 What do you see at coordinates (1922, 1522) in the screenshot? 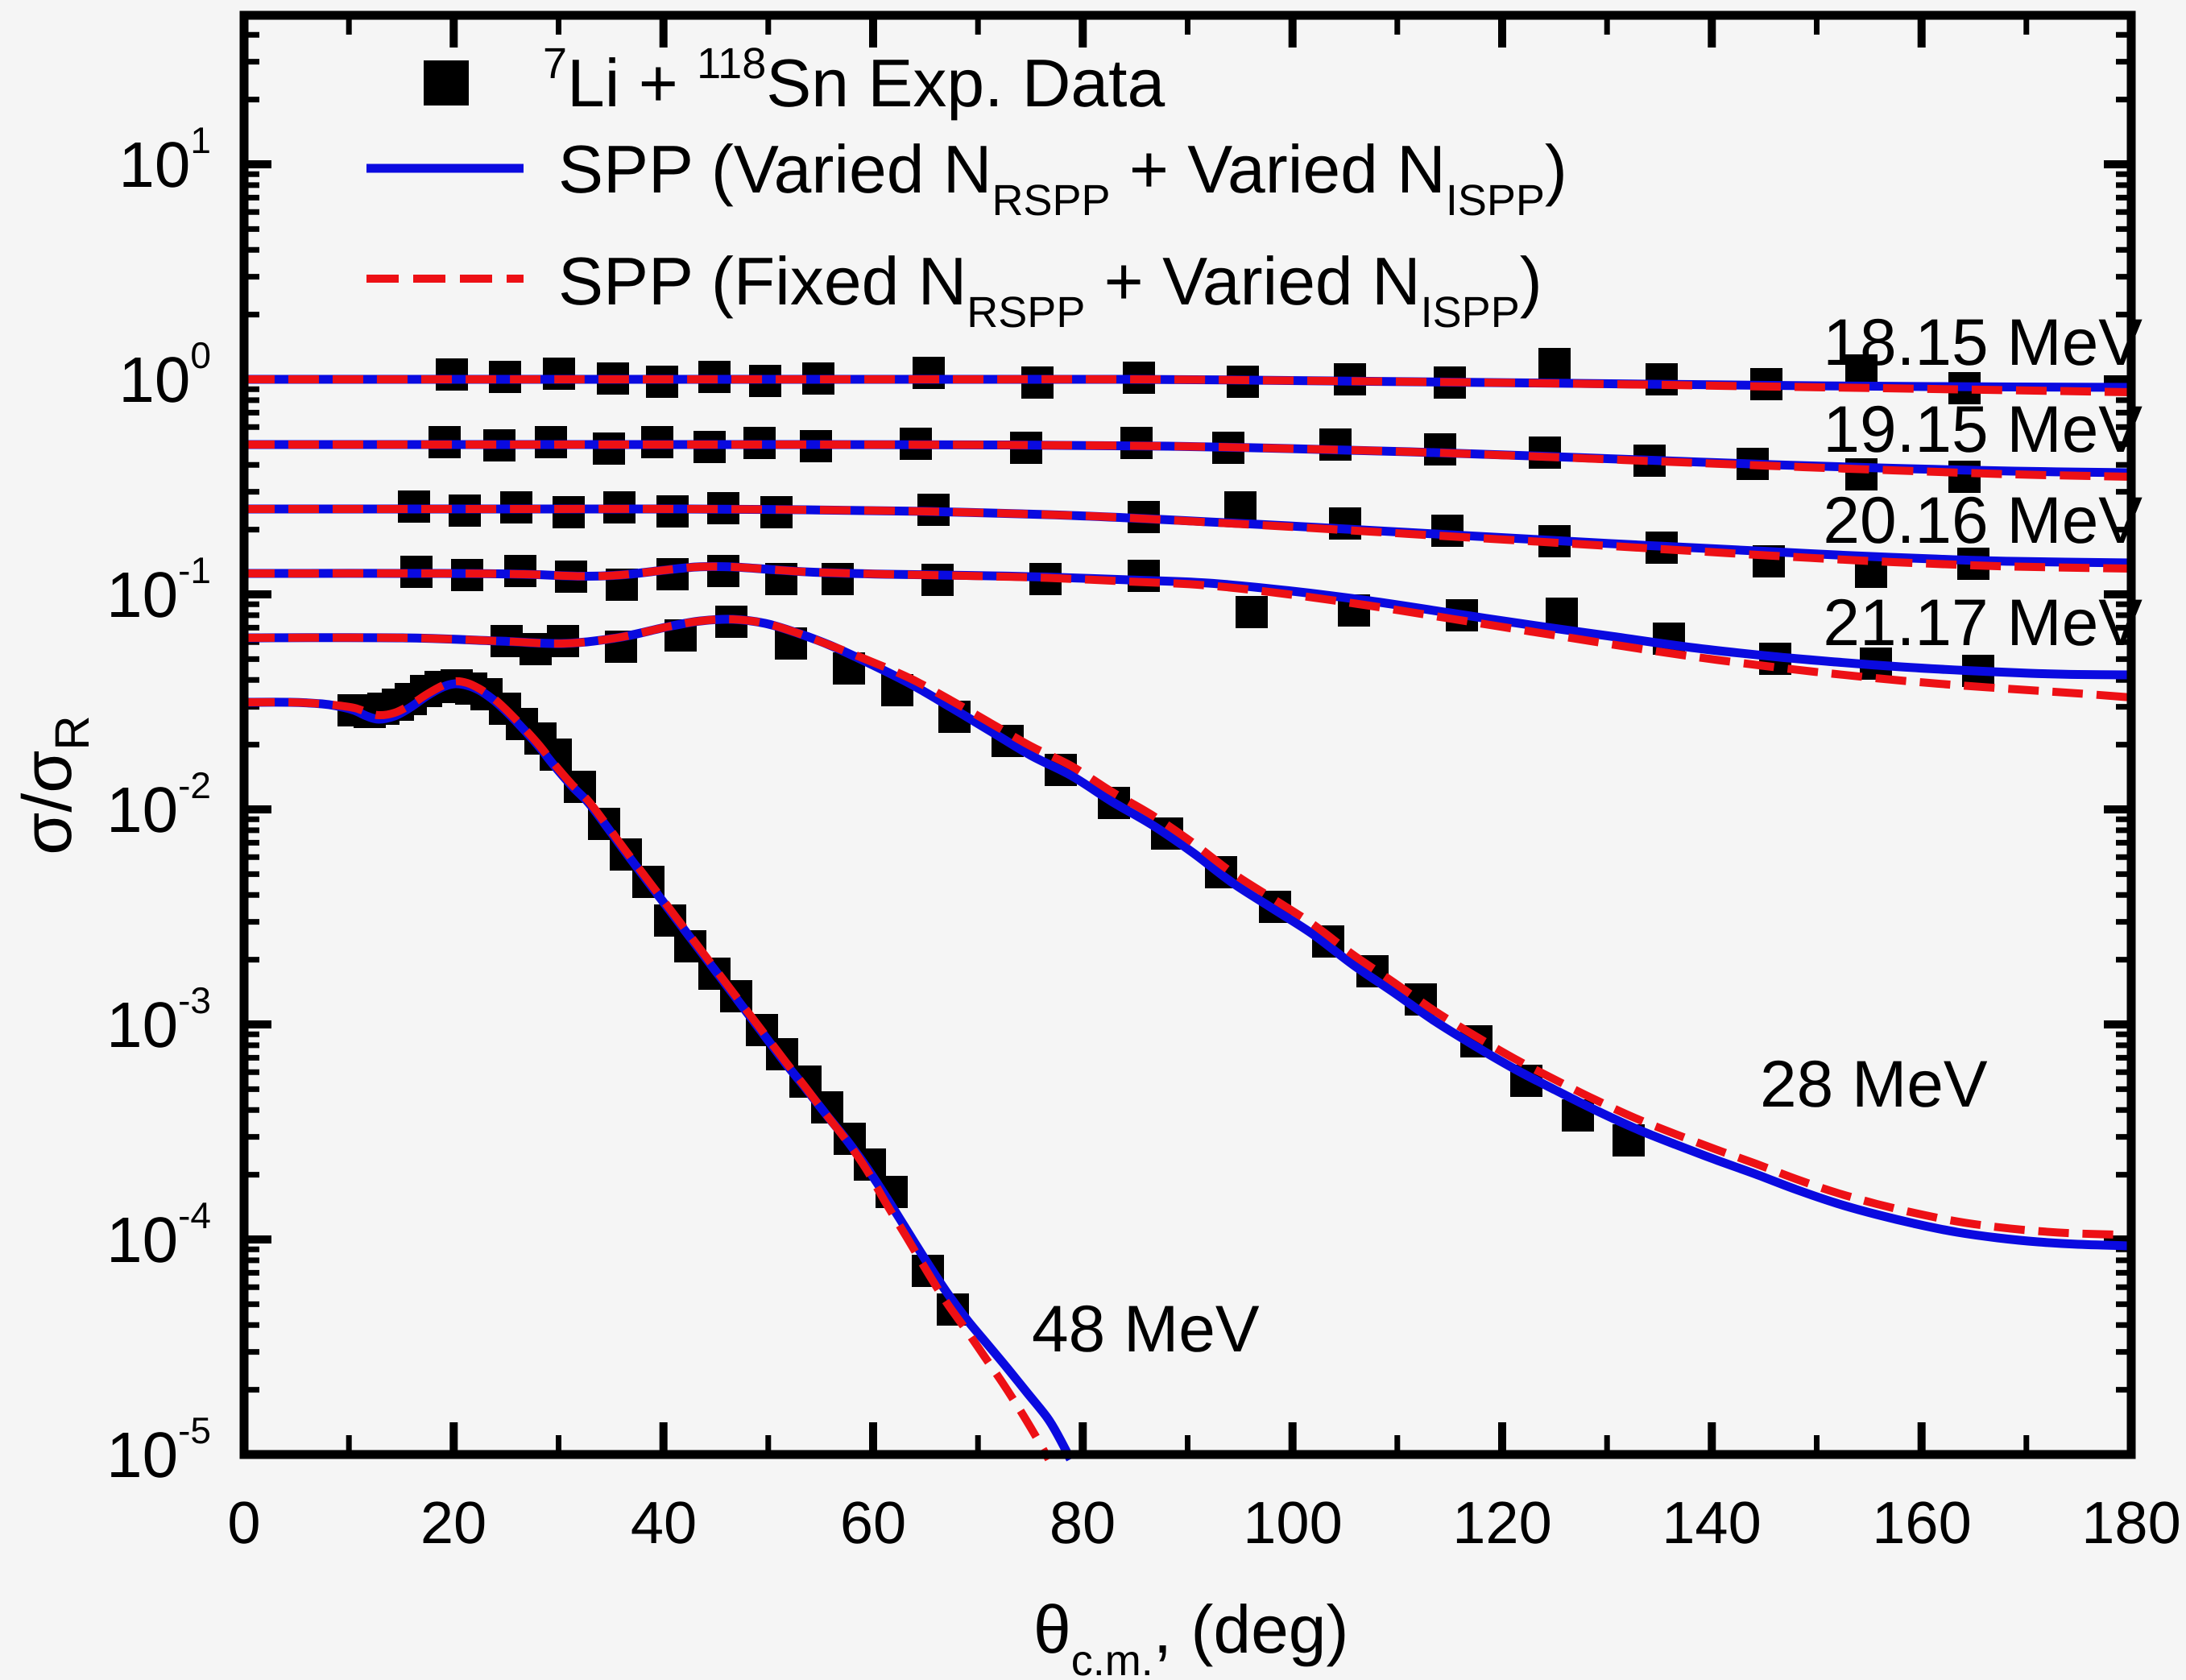
I see `svg-text: 160` at bounding box center [1922, 1522].